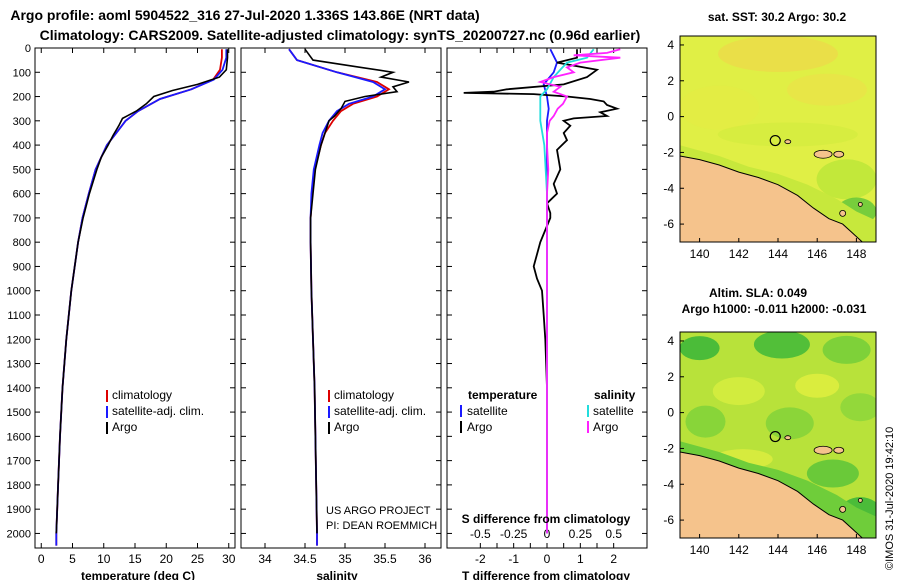 This screenshot has height=580, width=900. I want to click on legend-temperature-title: temperature, so click(503, 395).